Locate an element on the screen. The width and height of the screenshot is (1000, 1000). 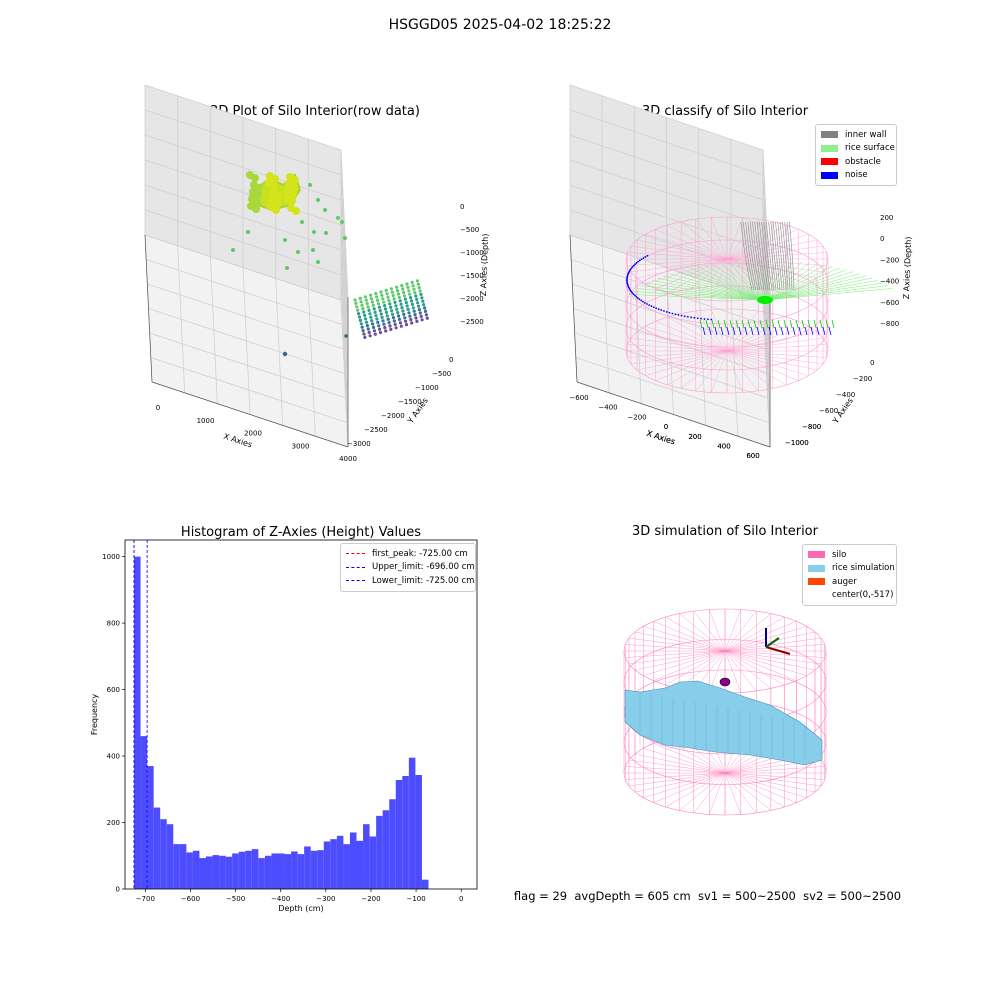
x-axis-label: X Axies is located at coordinates (660, 438).